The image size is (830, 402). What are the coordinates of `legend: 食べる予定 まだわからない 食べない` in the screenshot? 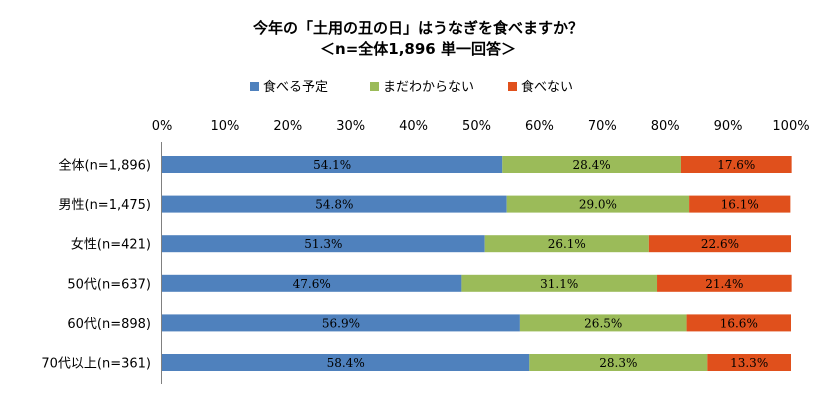 It's located at (411, 87).